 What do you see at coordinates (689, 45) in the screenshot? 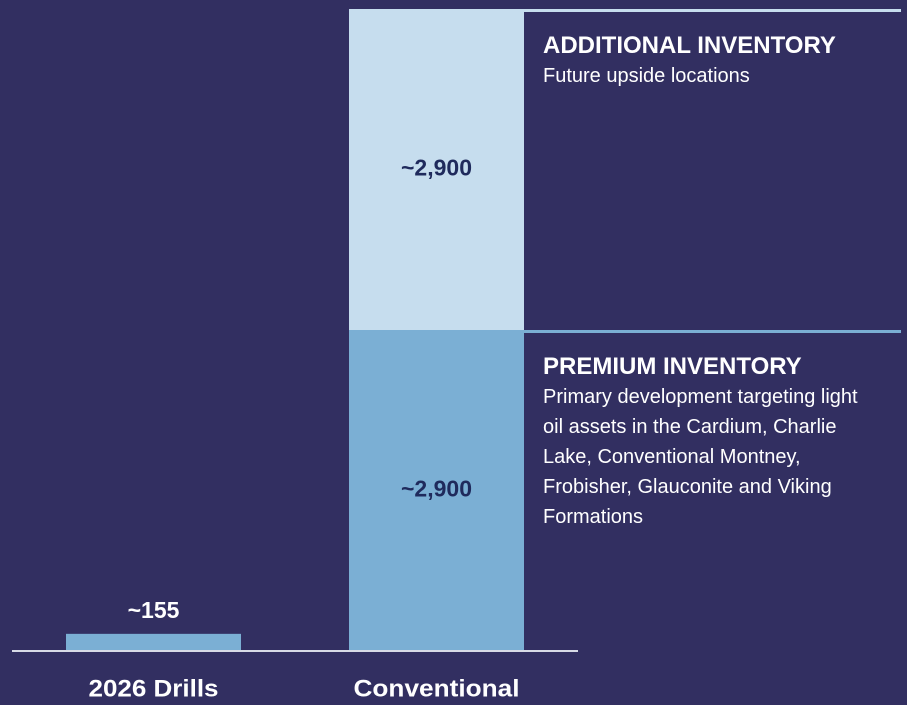
I see `legend-title: ADDITIONAL INVENTORY` at bounding box center [689, 45].